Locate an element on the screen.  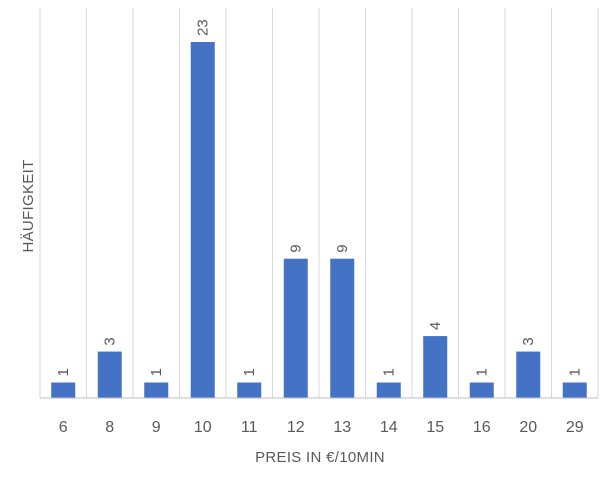
x-axis-title: PREIS IN €/10MIN is located at coordinates (320, 457).